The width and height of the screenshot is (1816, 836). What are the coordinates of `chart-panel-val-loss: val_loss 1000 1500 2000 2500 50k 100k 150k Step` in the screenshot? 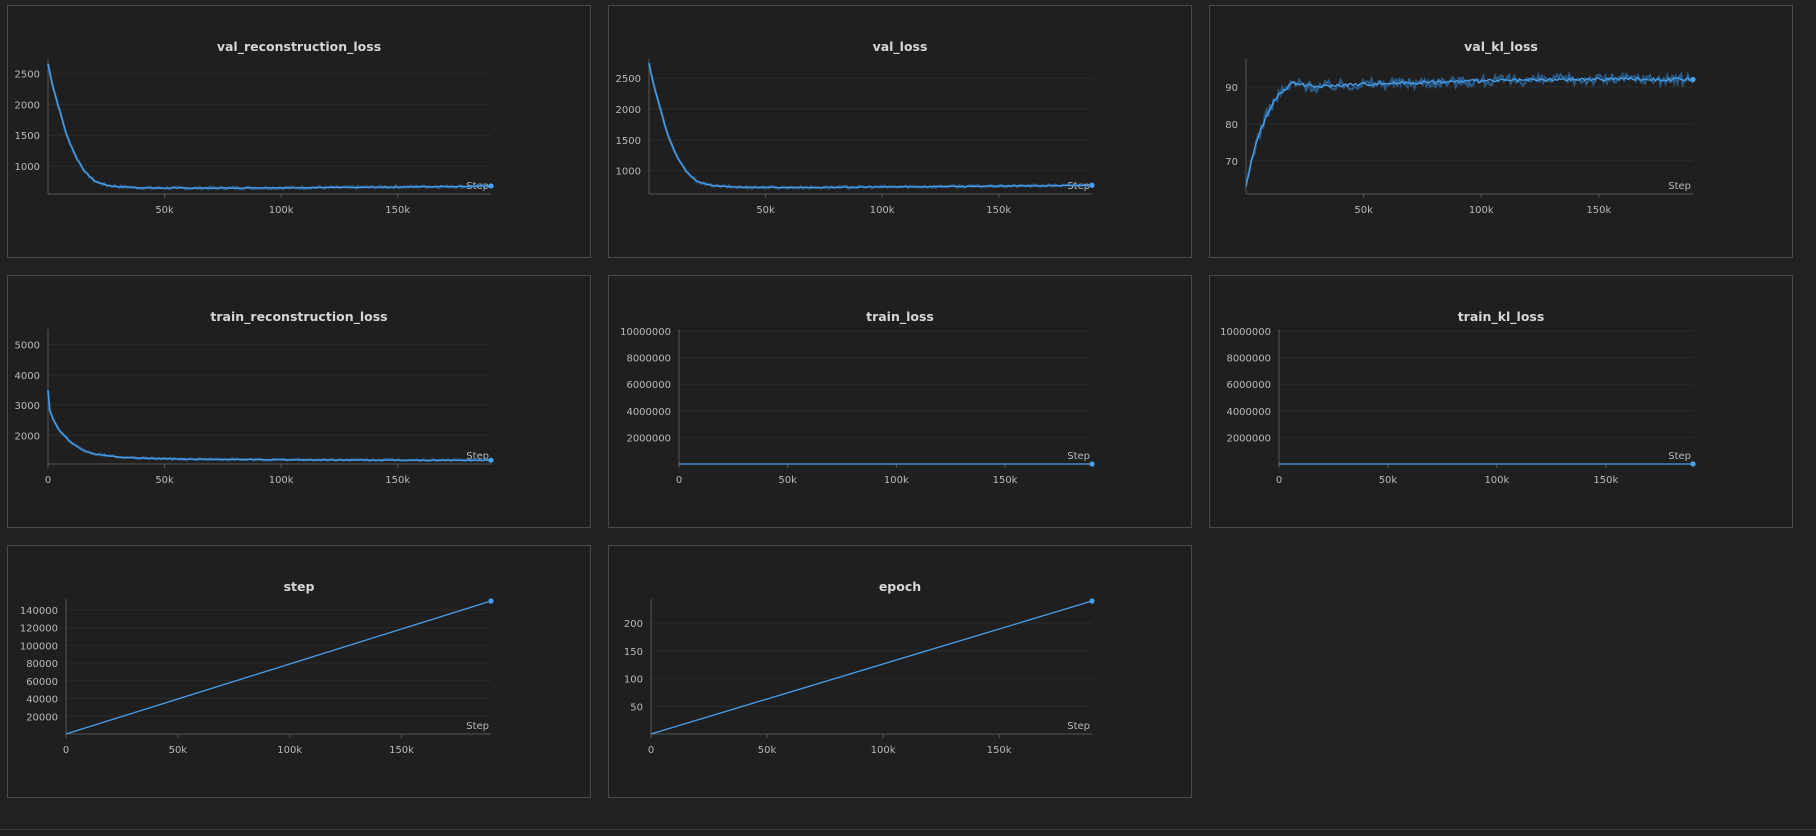 It's located at (900, 131).